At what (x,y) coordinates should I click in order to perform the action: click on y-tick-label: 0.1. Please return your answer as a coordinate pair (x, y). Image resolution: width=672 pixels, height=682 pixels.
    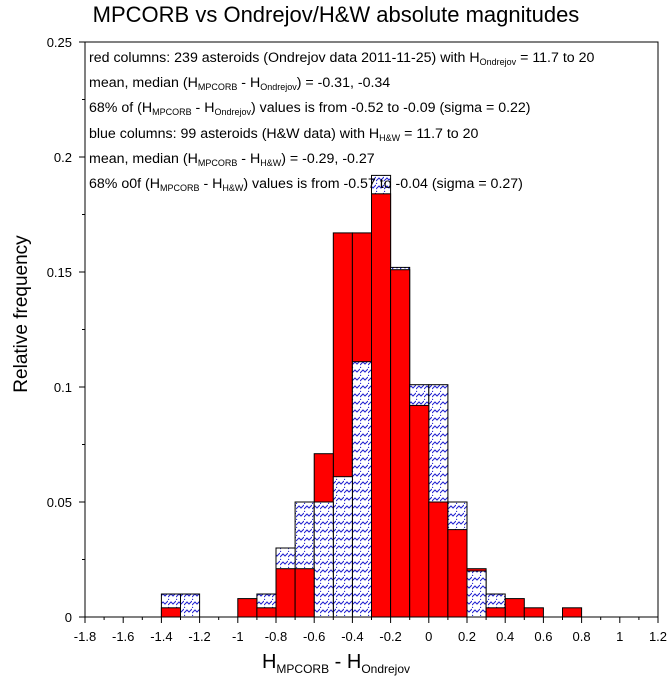
    Looking at the image, I should click on (63, 387).